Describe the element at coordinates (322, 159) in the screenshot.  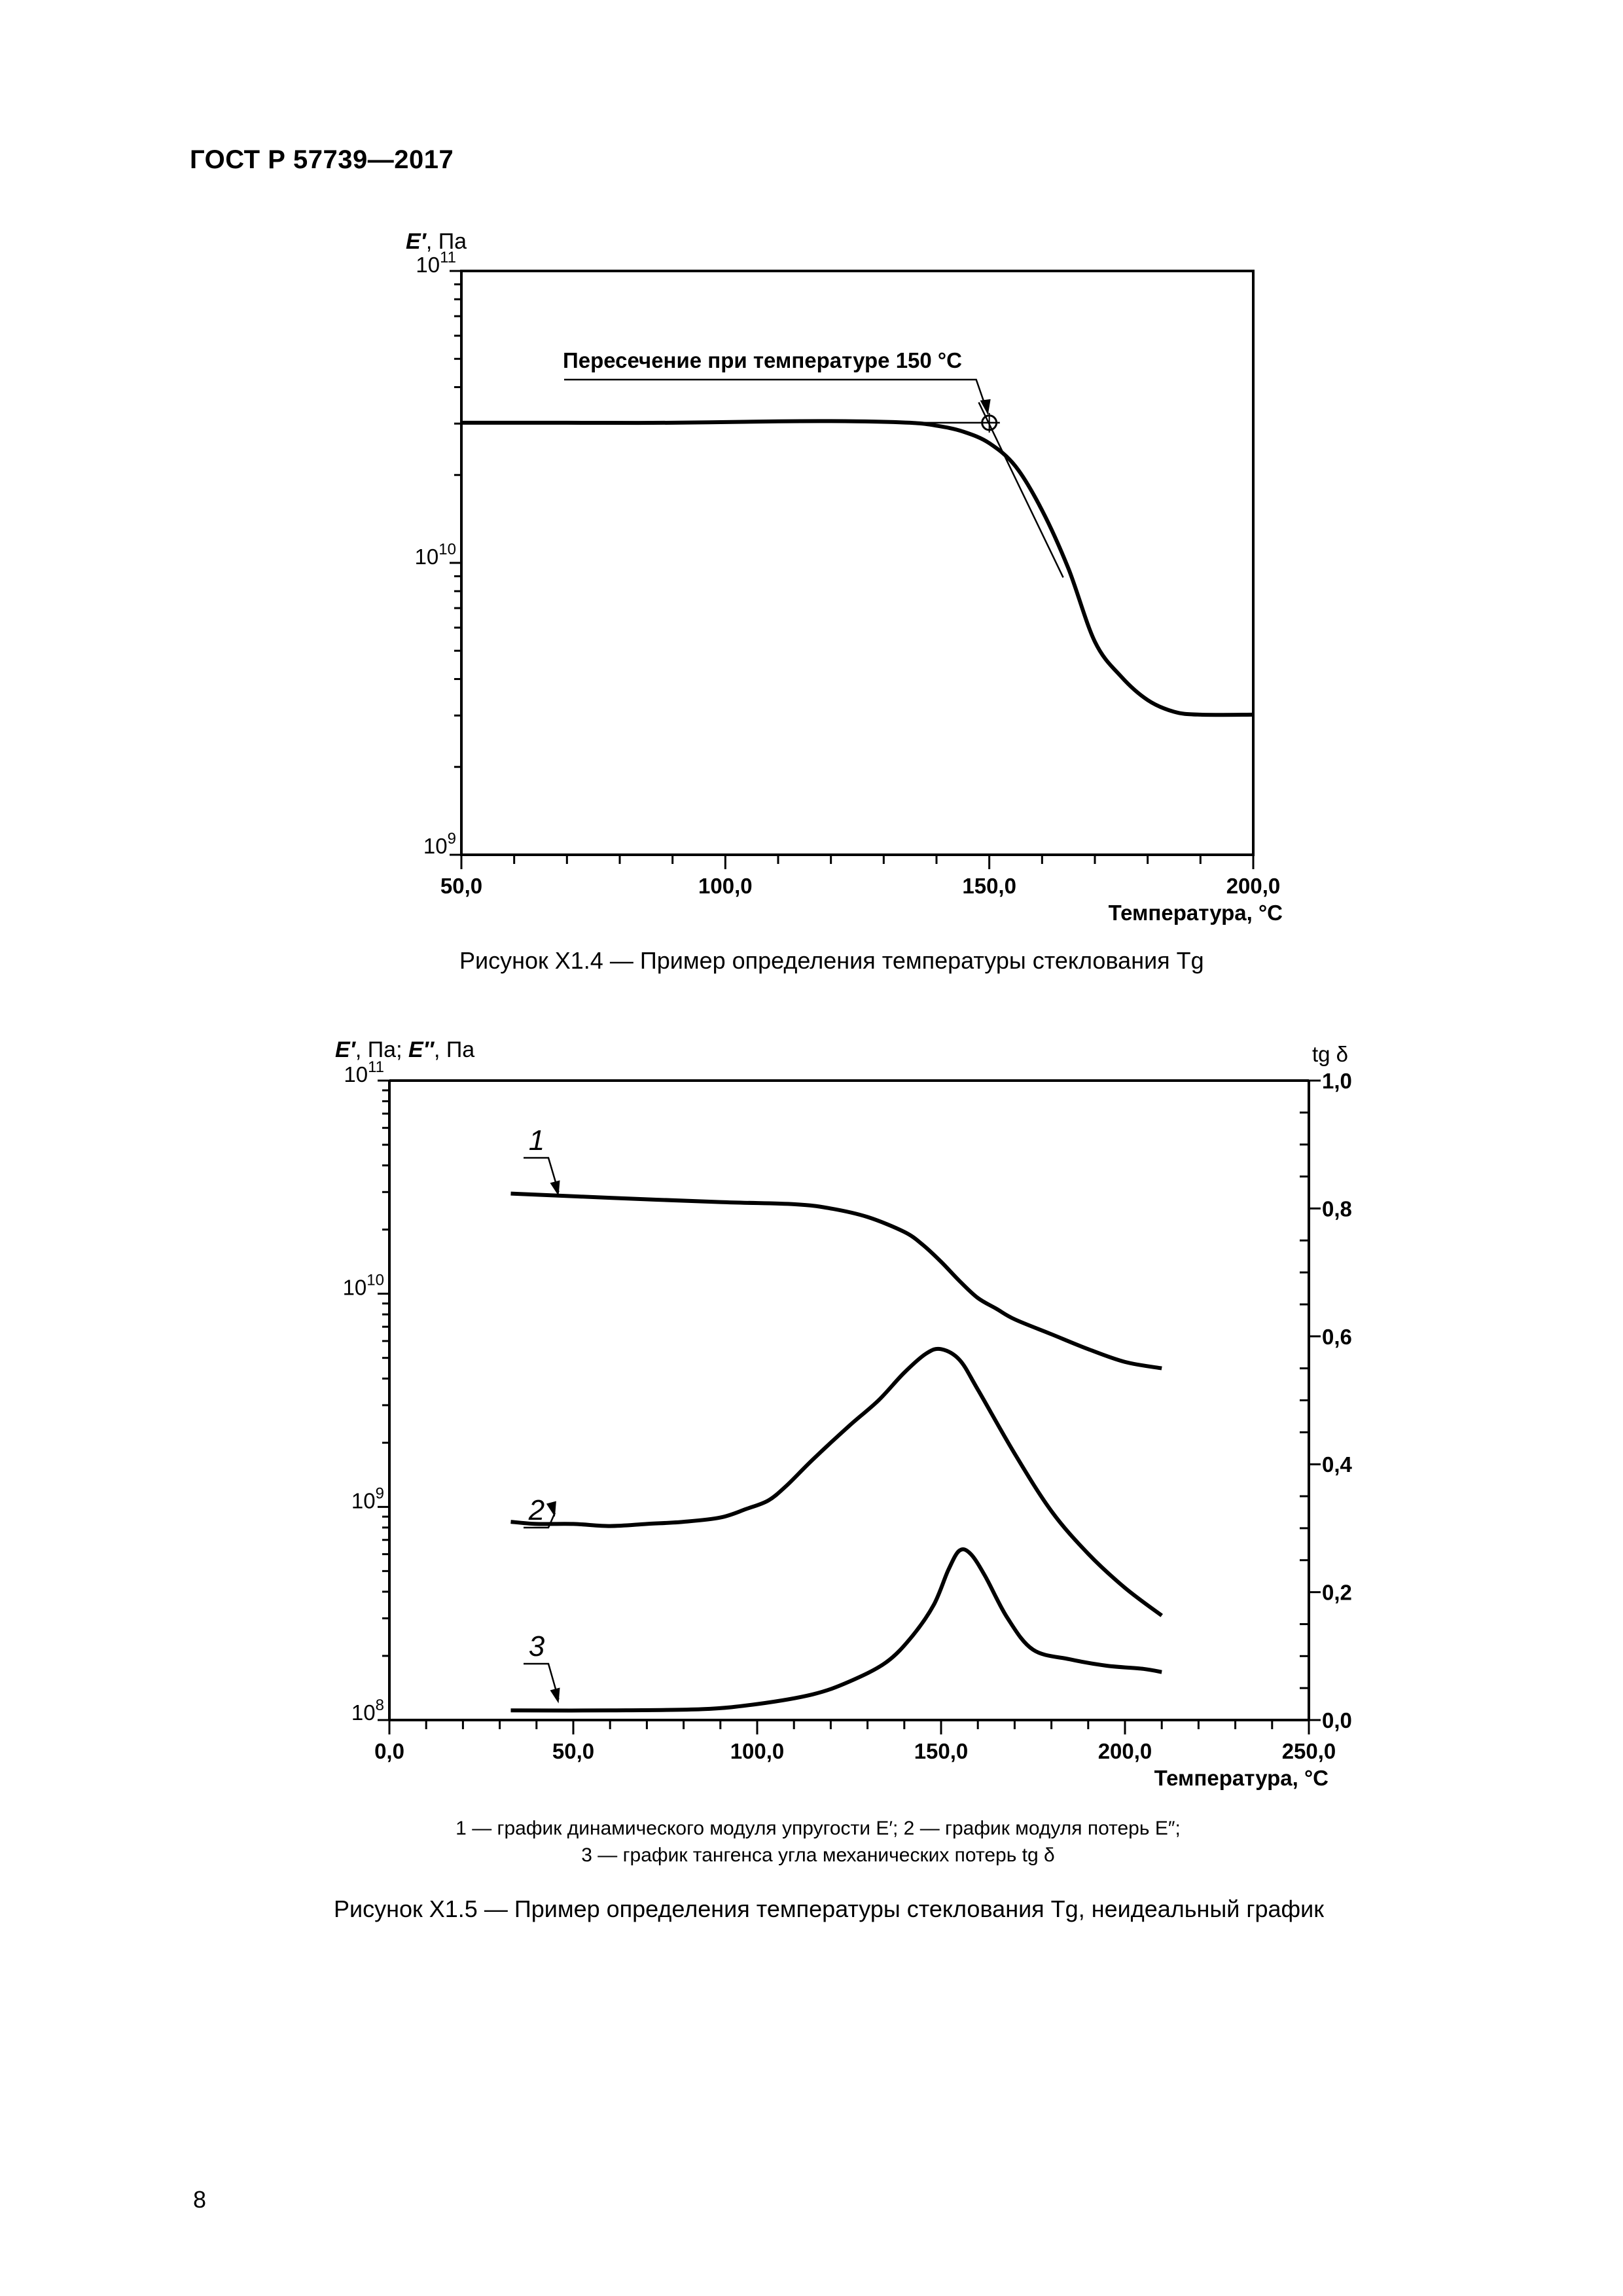
I see `document-header: ГОСТ Р 57739—2017` at that location.